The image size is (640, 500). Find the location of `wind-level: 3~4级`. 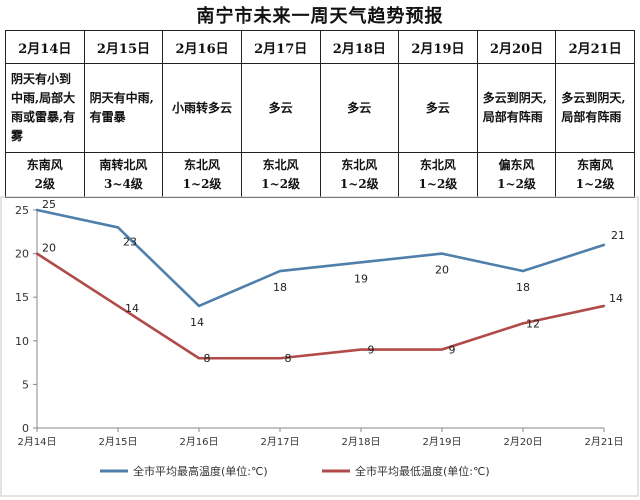

wind-level: 3~4级 is located at coordinates (123, 184).